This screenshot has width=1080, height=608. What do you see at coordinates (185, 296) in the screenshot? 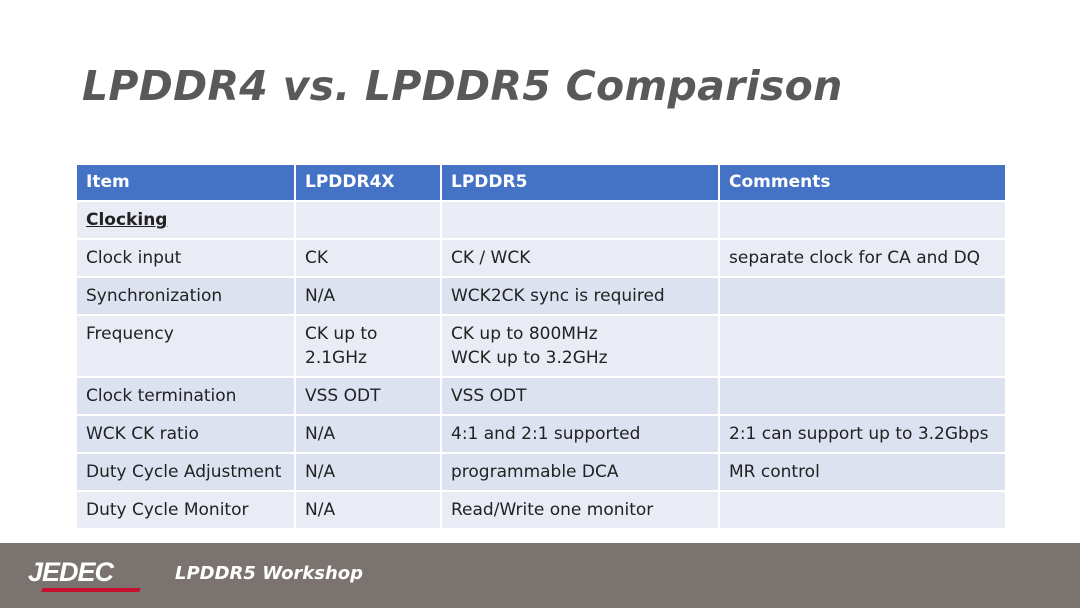
I see `table-cell: Synchronization` at bounding box center [185, 296].